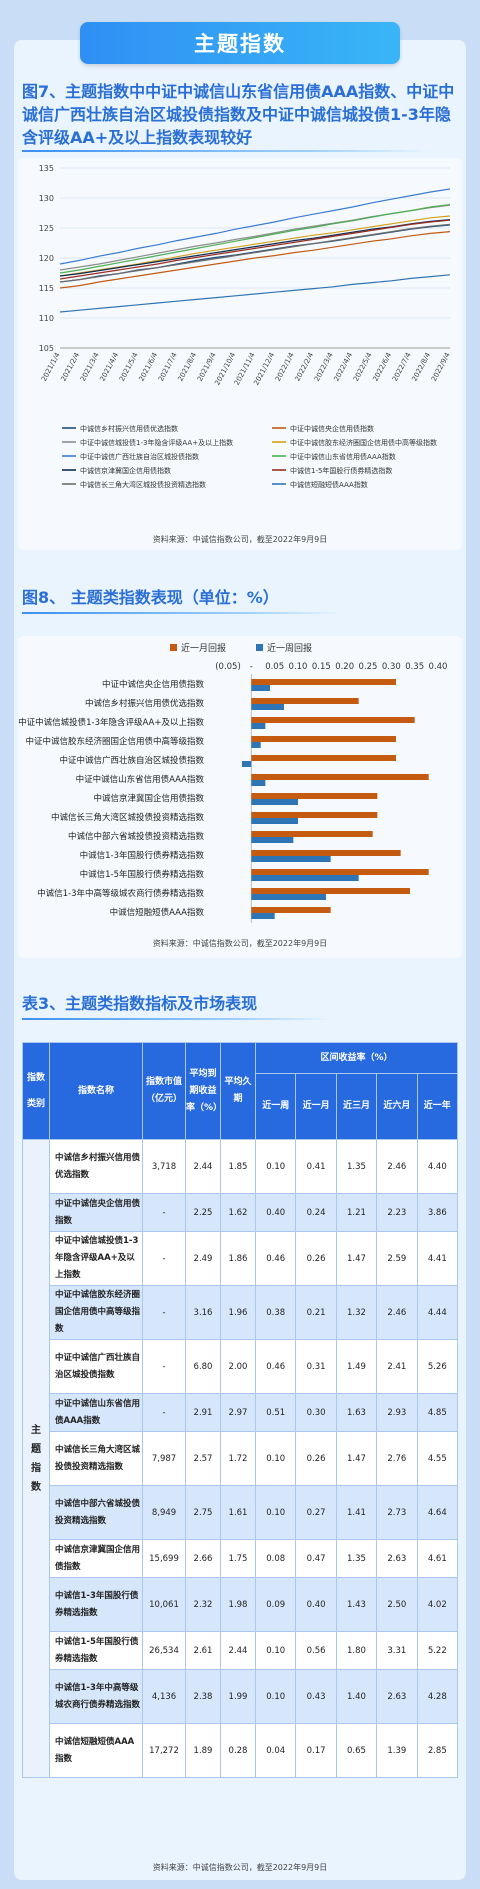 This screenshot has height=1889, width=480. I want to click on x-tick-label: 2022/4/4, so click(343, 367).